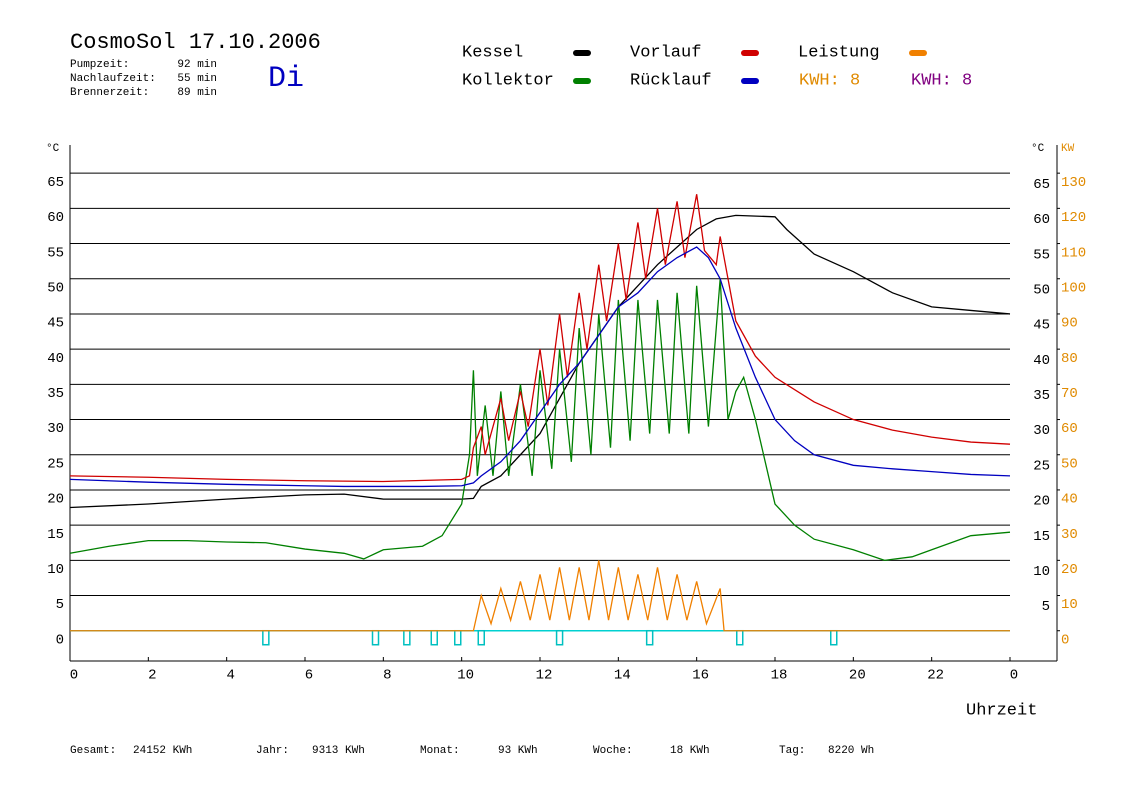  Describe the element at coordinates (60, 605) in the screenshot. I see `y-tick-label: 5` at that location.